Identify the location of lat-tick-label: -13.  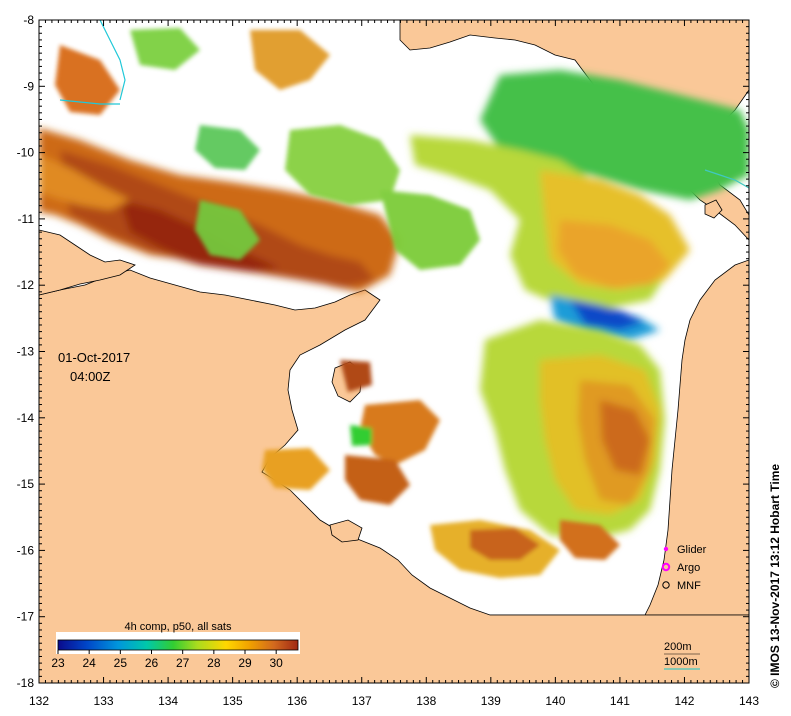
(26, 352).